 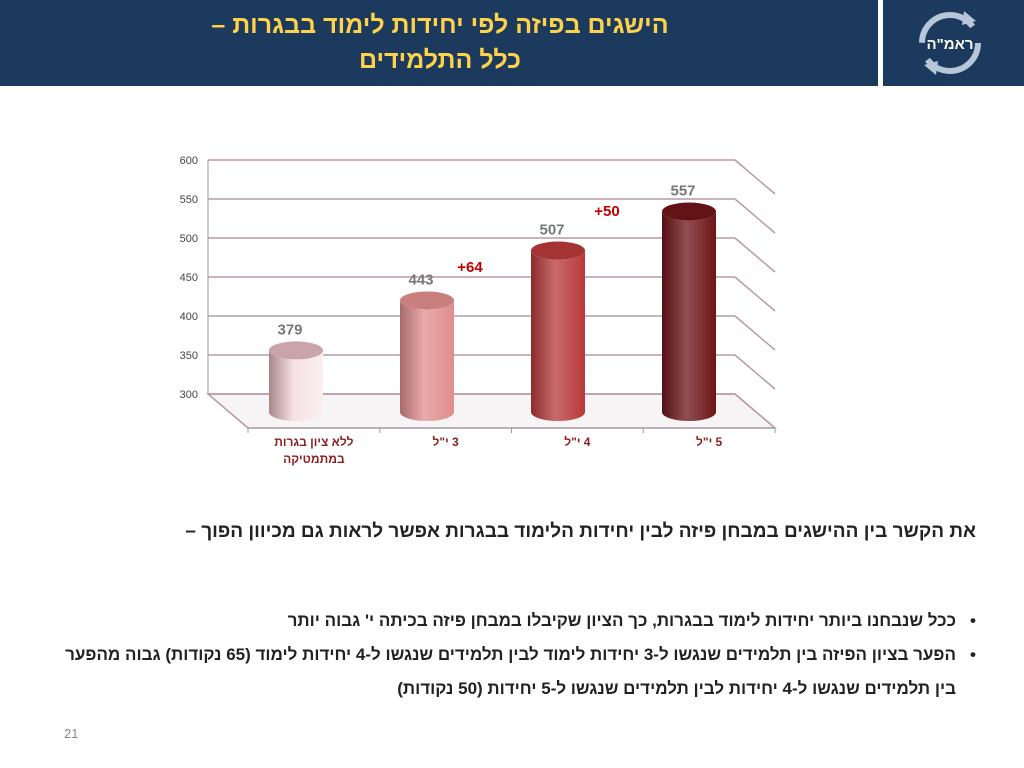 What do you see at coordinates (511, 446) in the screenshot?
I see `chart-x-axis: ללא ציון בגרות במתמטיקה 3 י"ל 4 י"ל 5 י"ל` at bounding box center [511, 446].